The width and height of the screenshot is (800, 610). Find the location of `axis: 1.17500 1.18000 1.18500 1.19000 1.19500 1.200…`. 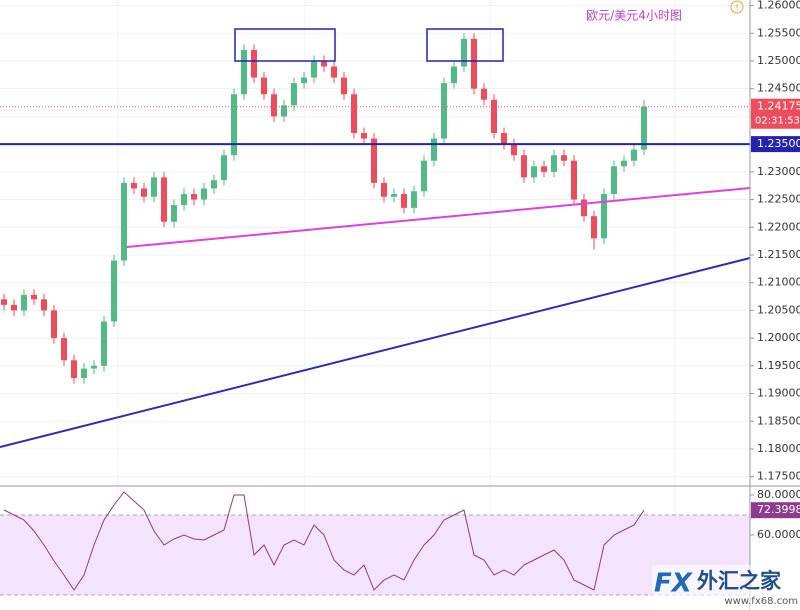

axis: 1.17500 1.18000 1.18500 1.19000 1.19500 1.200… is located at coordinates (775, 270).